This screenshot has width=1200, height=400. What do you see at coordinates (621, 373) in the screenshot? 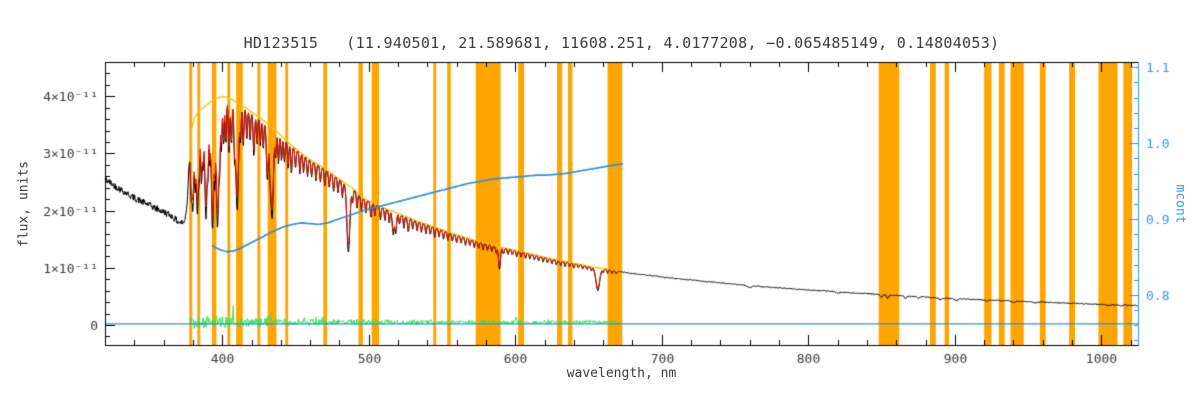
I see `x-axis-label-wavelength: wavelength, nm` at bounding box center [621, 373].